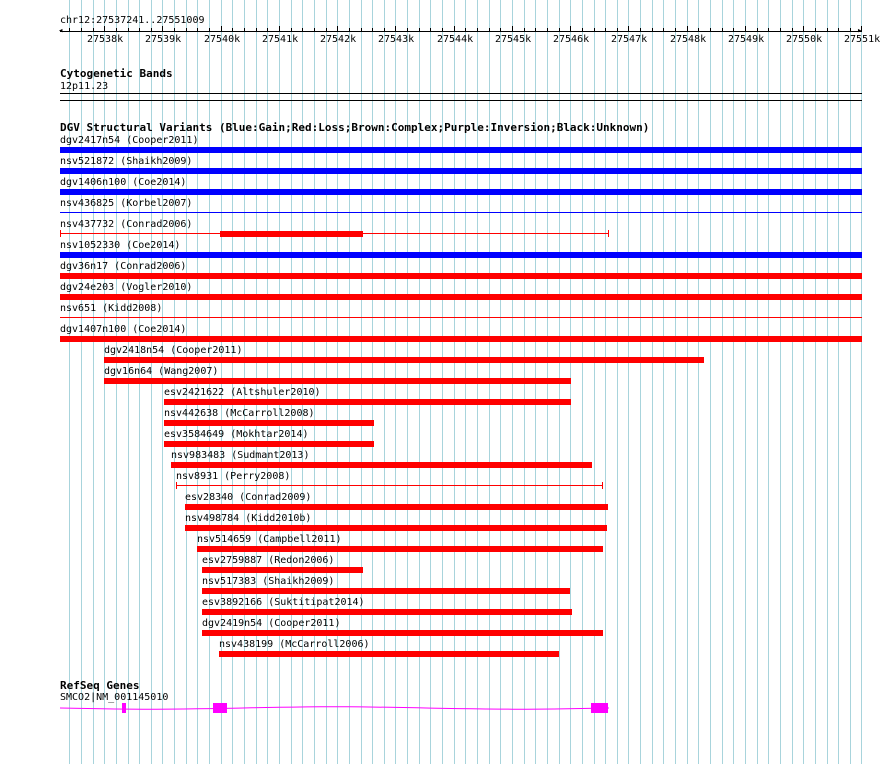 This screenshot has width=890, height=764. Describe the element at coordinates (120, 245) in the screenshot. I see `dgv-feature-label: nsv1052330 (Coe2014)` at that location.